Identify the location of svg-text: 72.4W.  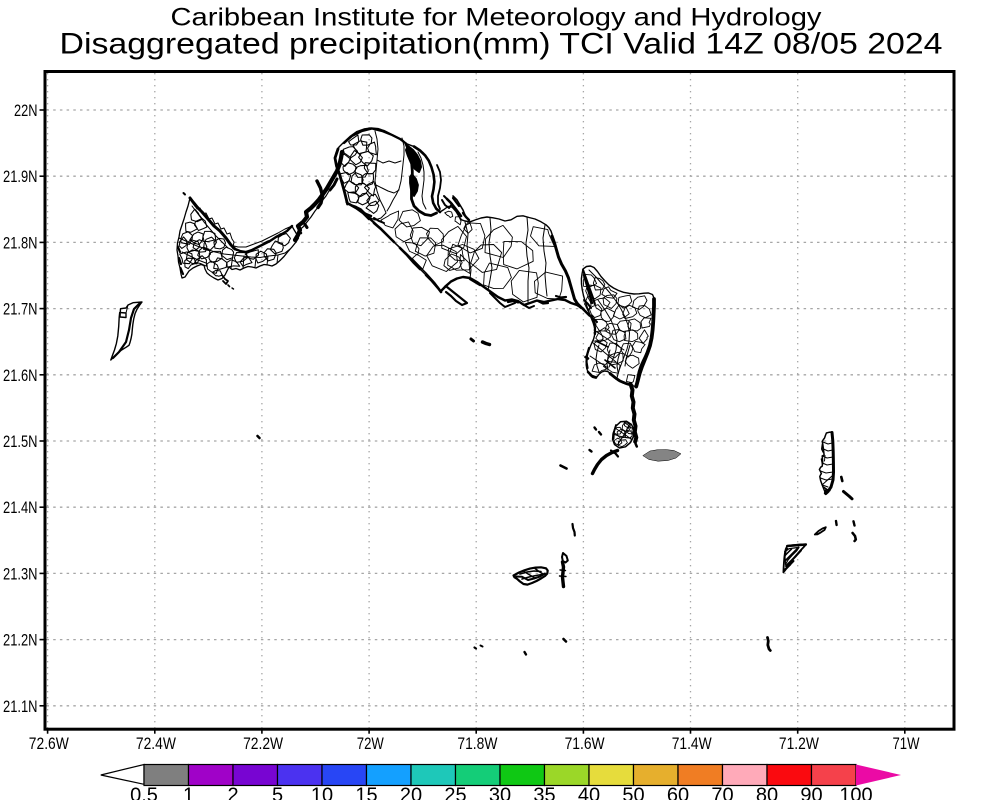
(156, 743).